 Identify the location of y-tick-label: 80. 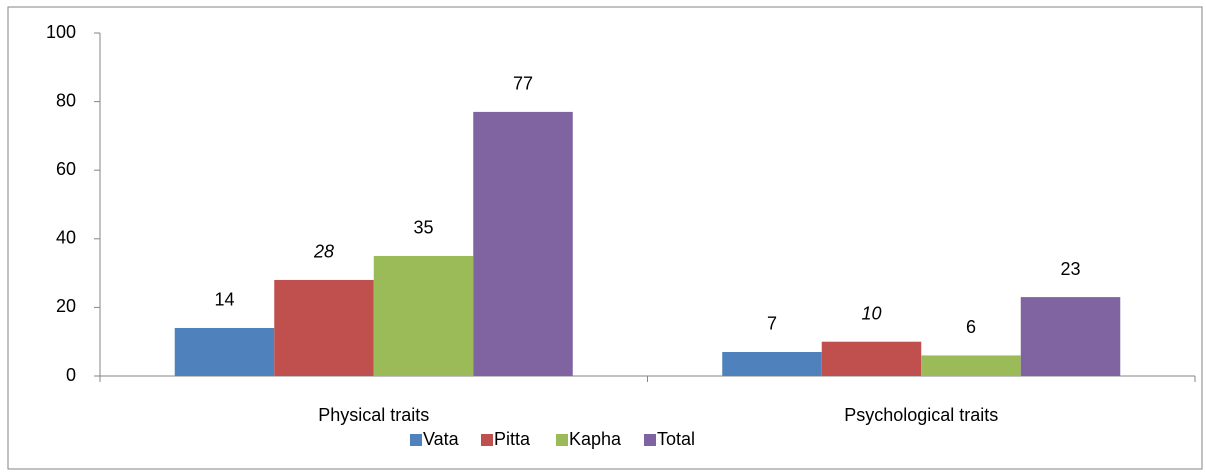
(66, 100).